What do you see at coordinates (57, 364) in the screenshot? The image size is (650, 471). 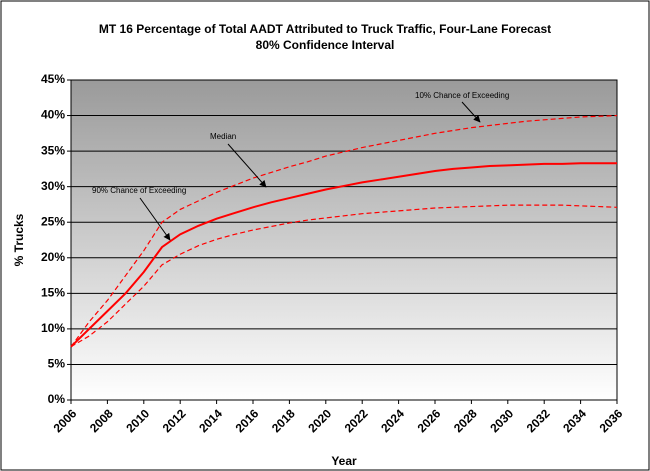 I see `y-tick-label: 5%` at bounding box center [57, 364].